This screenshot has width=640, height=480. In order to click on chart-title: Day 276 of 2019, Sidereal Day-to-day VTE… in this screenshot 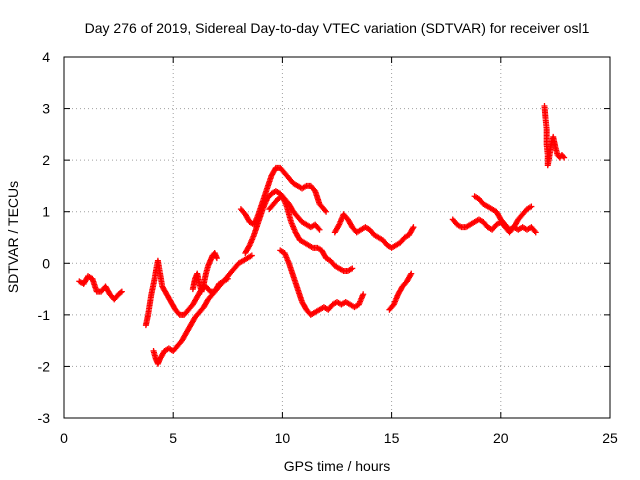, I will do `click(337, 28)`.